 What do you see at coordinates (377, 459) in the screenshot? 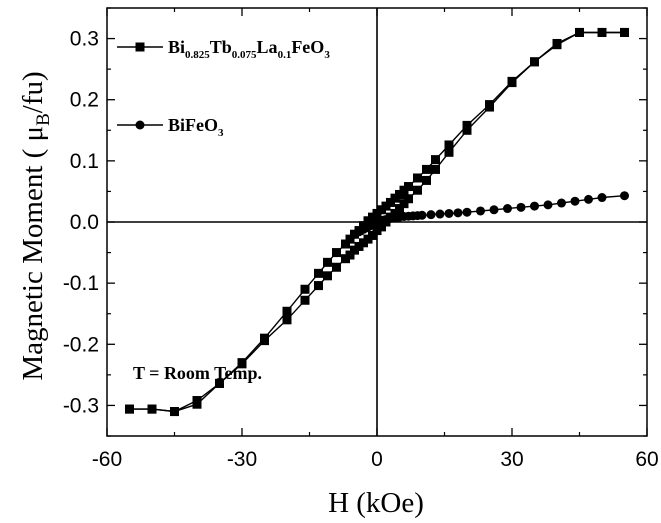
I see `x-tick-label: 0` at bounding box center [377, 459].